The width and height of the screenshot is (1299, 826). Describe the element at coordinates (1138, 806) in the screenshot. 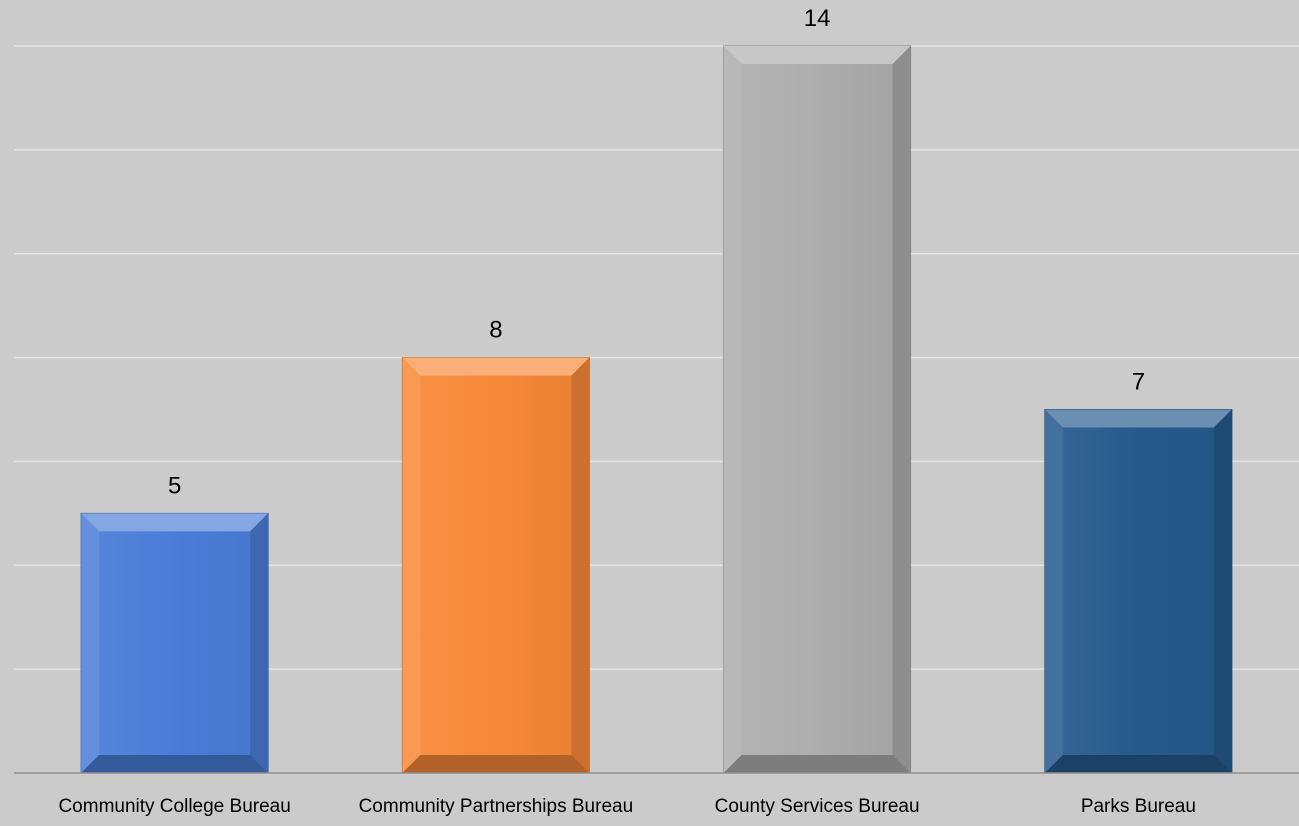

I see `category-label: Parks Bureau` at that location.